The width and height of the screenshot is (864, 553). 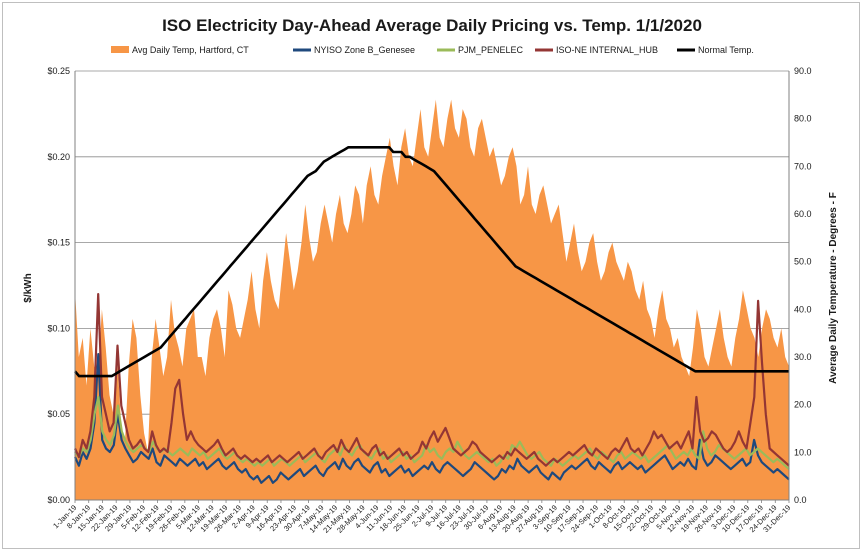 What do you see at coordinates (803, 262) in the screenshot?
I see `y2-tick-label: 50.0` at bounding box center [803, 262].